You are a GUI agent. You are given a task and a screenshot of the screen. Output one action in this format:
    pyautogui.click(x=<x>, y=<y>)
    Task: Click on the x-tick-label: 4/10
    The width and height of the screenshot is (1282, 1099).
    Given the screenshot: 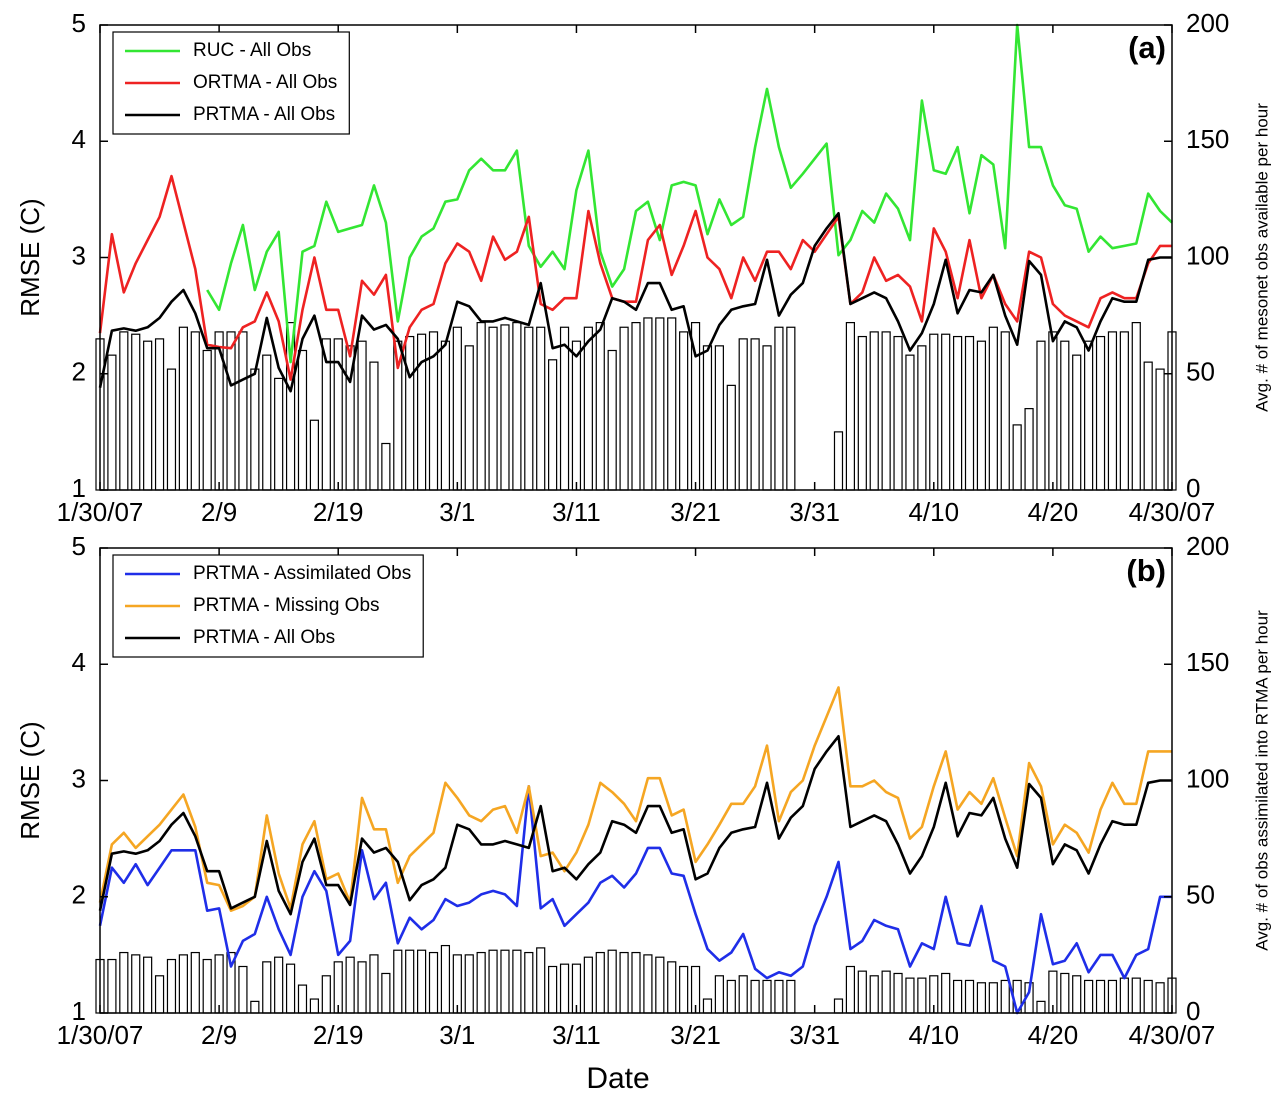 What is the action you would take?
    pyautogui.click(x=933, y=512)
    